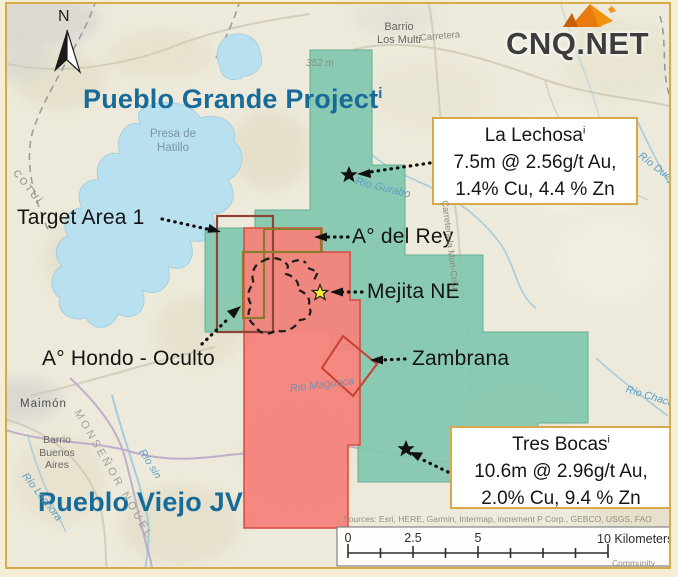 This screenshot has width=678, height=577. What do you see at coordinates (253, 285) in the screenshot?
I see `hondo-oculto-rect` at bounding box center [253, 285].